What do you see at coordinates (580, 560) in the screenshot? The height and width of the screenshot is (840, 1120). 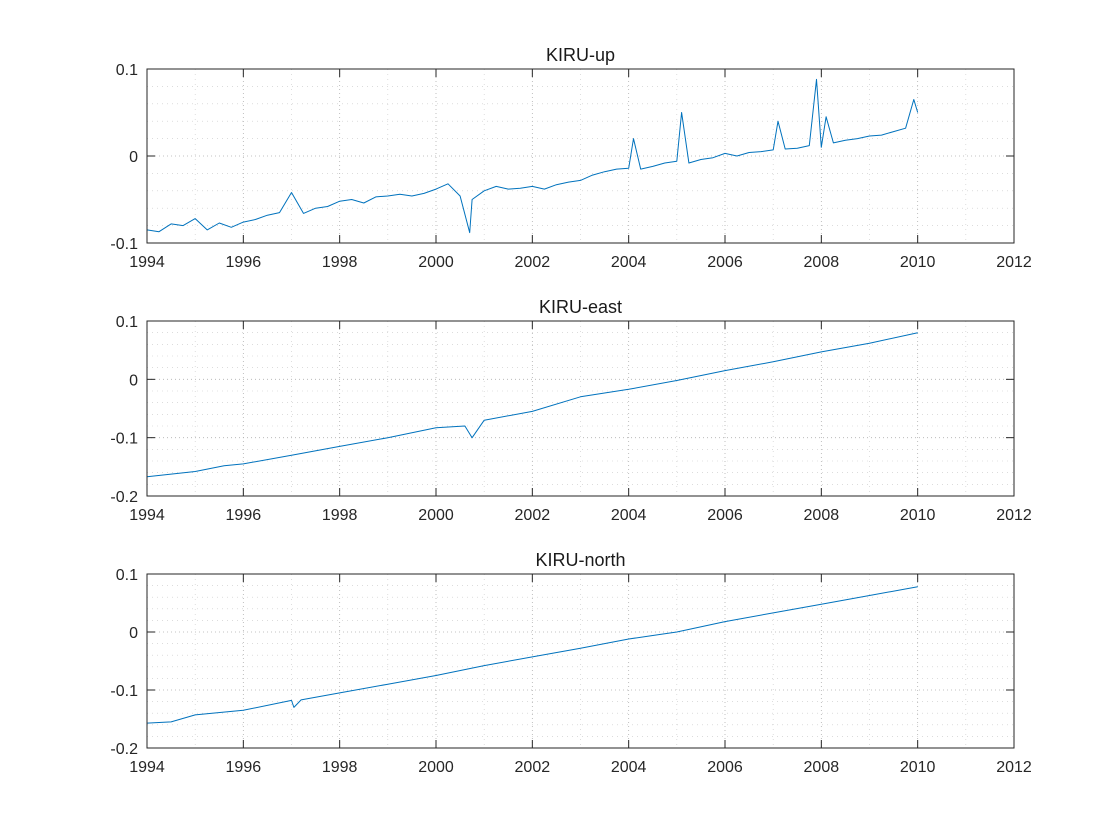 I see `subplot-title: KIRU-north` at bounding box center [580, 560].